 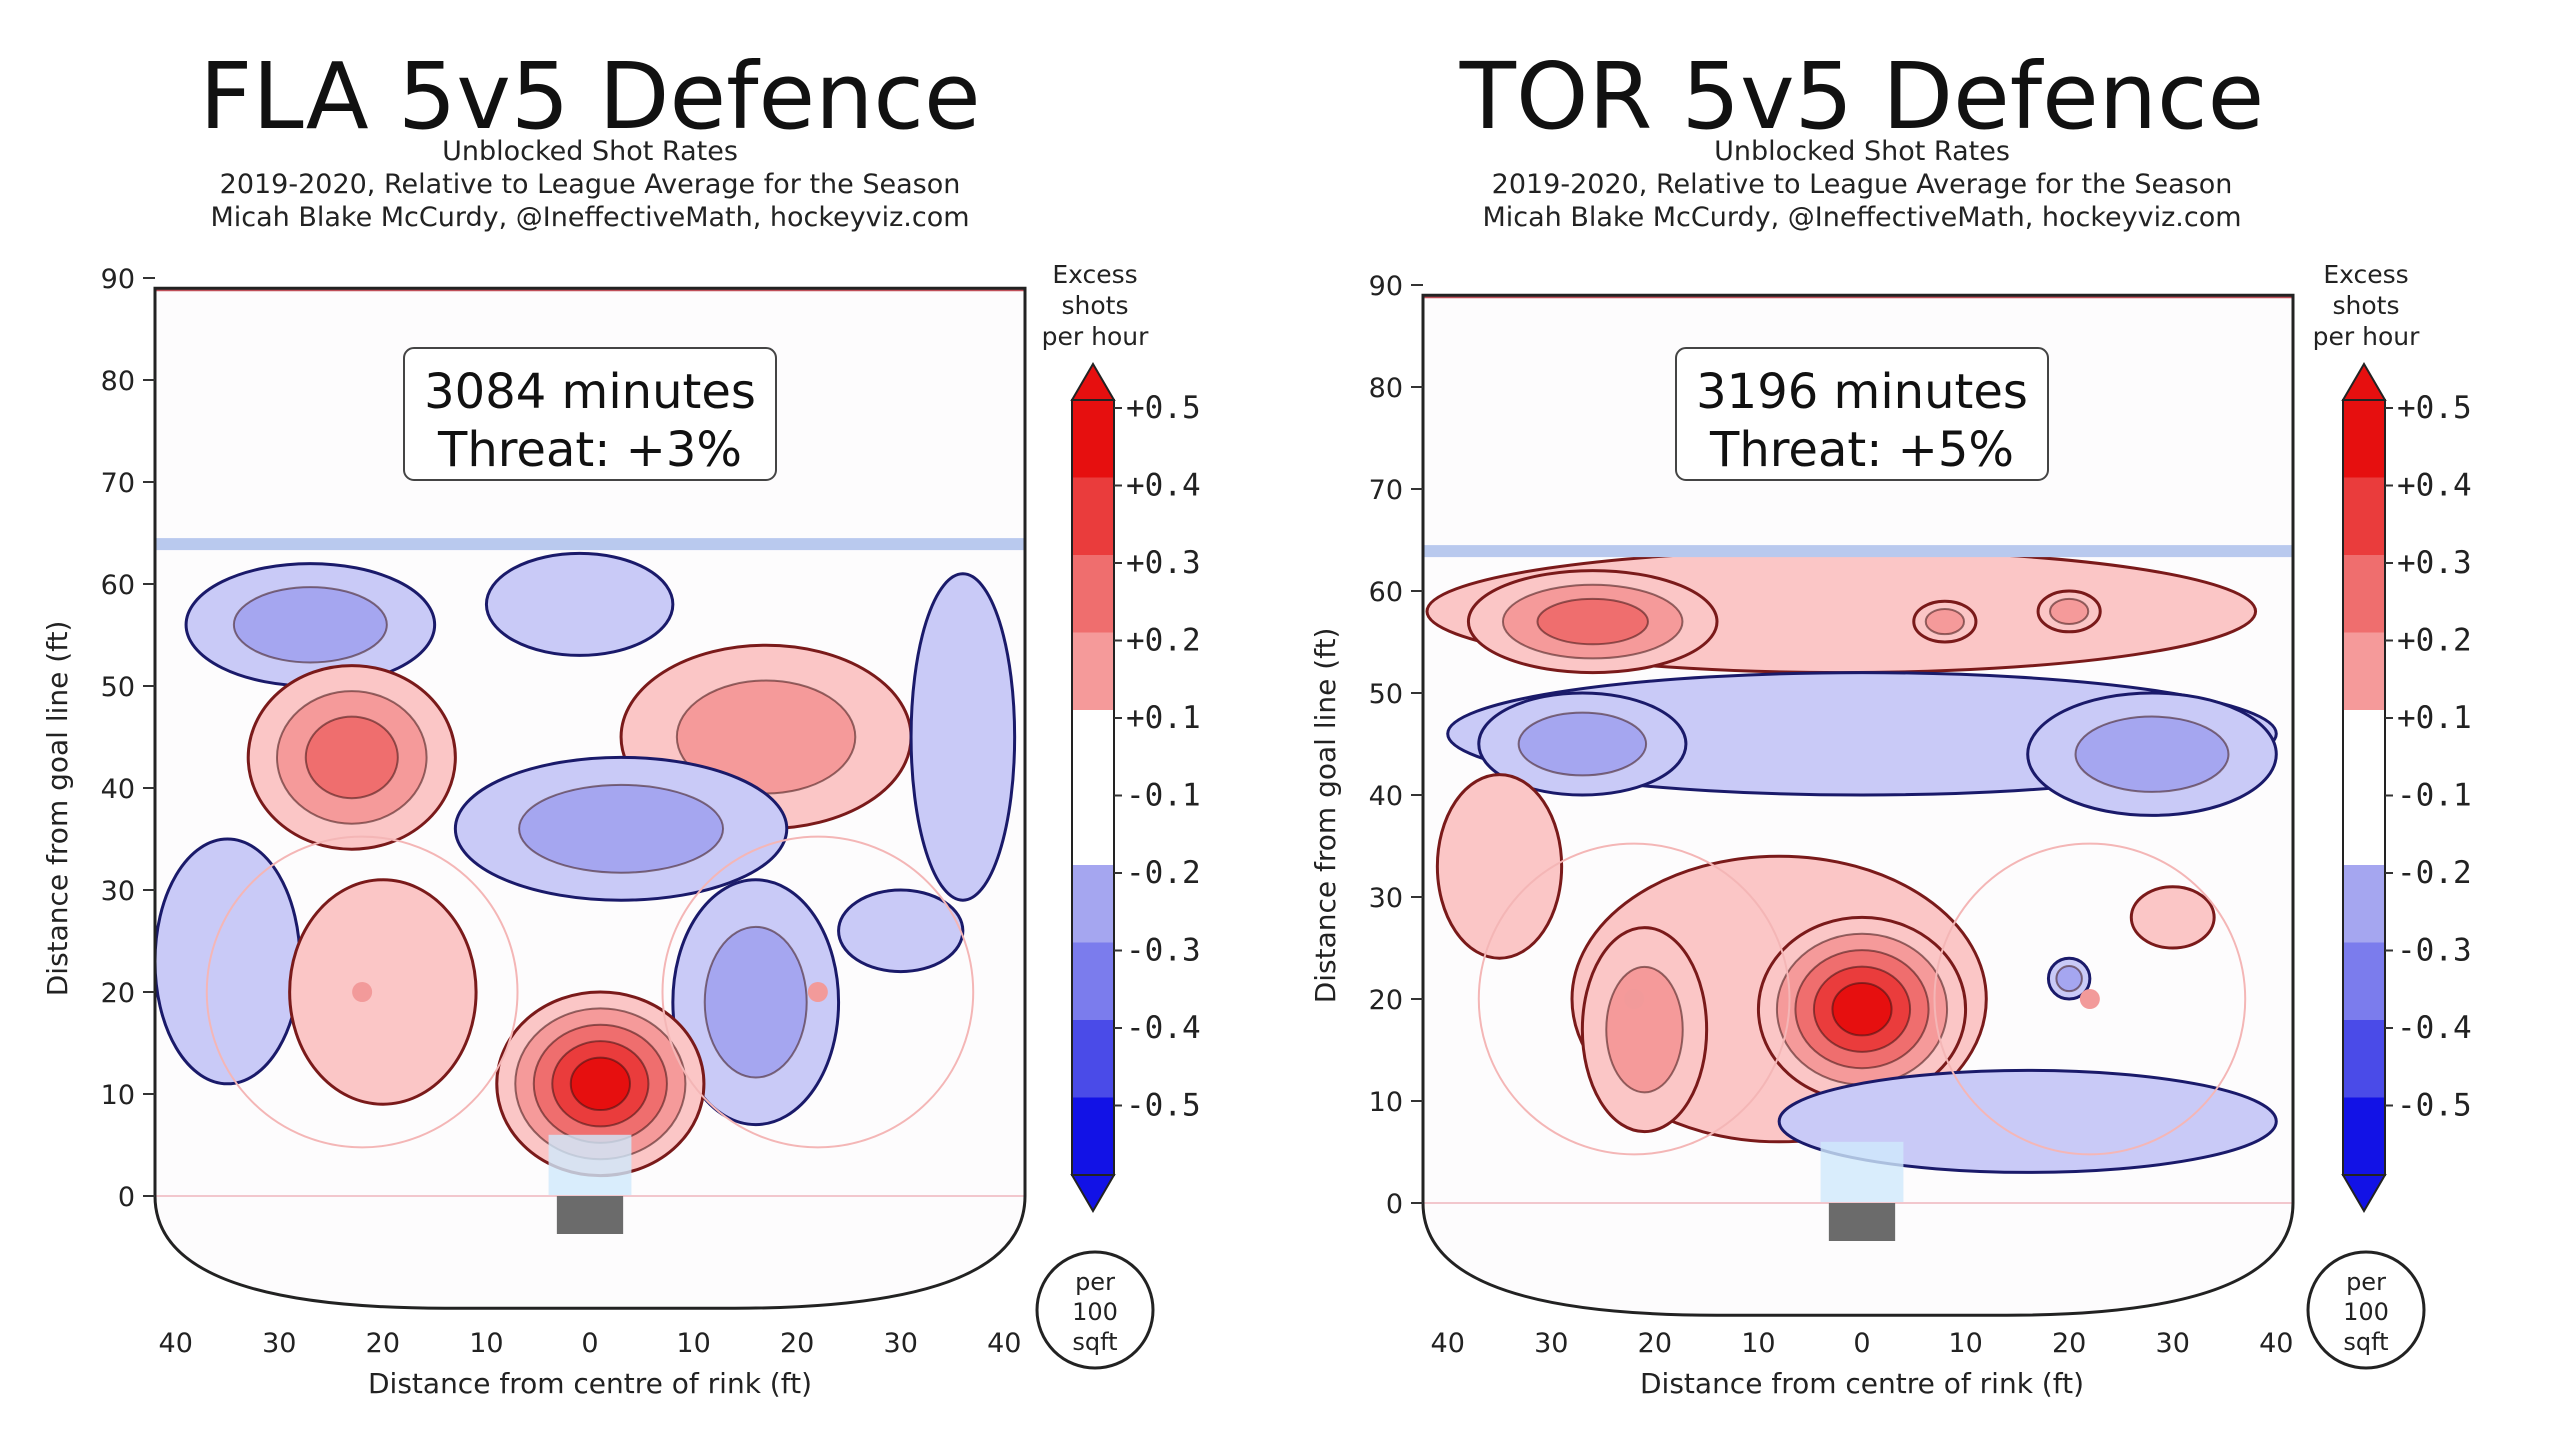 I want to click on y-axis-label: Distance from goal line (ft), so click(x=57, y=809).